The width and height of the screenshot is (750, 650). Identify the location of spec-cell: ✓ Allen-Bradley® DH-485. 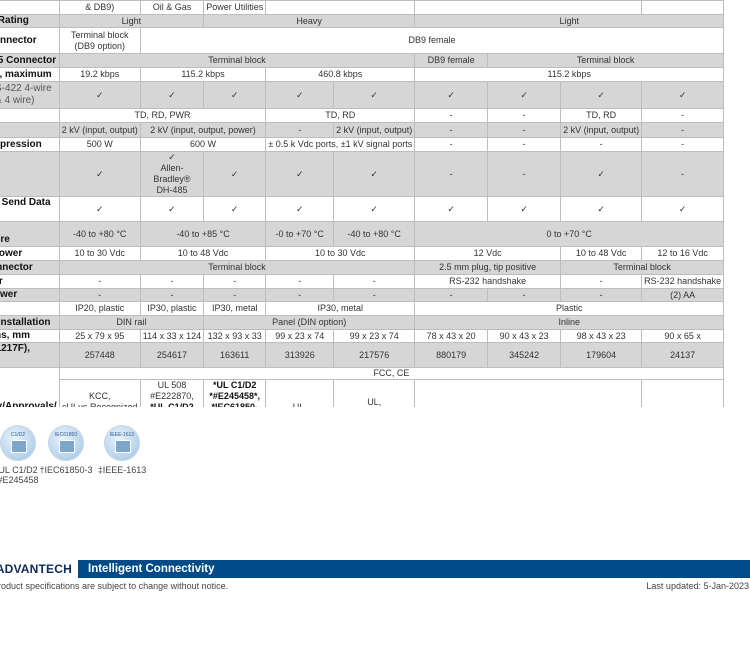
(172, 174).